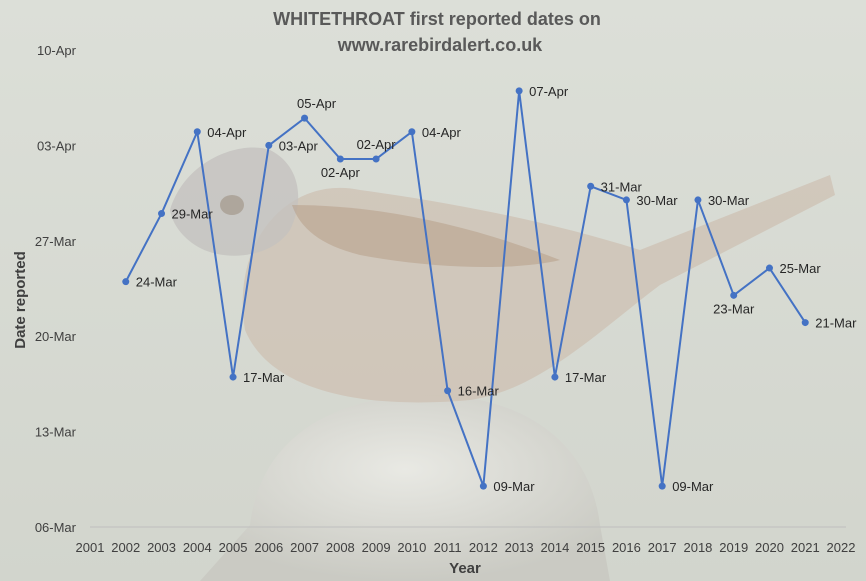  What do you see at coordinates (442, 132) in the screenshot?
I see `data-label-2010: 04-Apr` at bounding box center [442, 132].